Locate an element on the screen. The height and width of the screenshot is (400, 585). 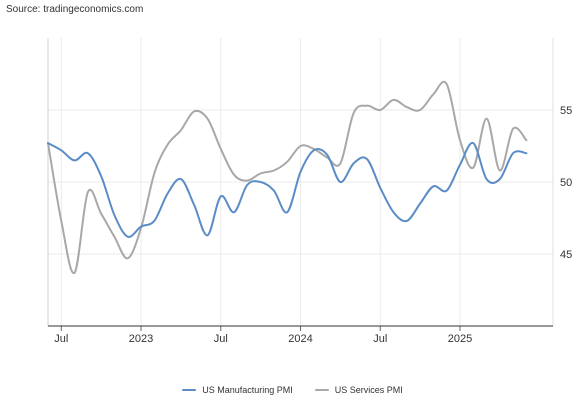
y-tick-label: 50 is located at coordinates (566, 183).